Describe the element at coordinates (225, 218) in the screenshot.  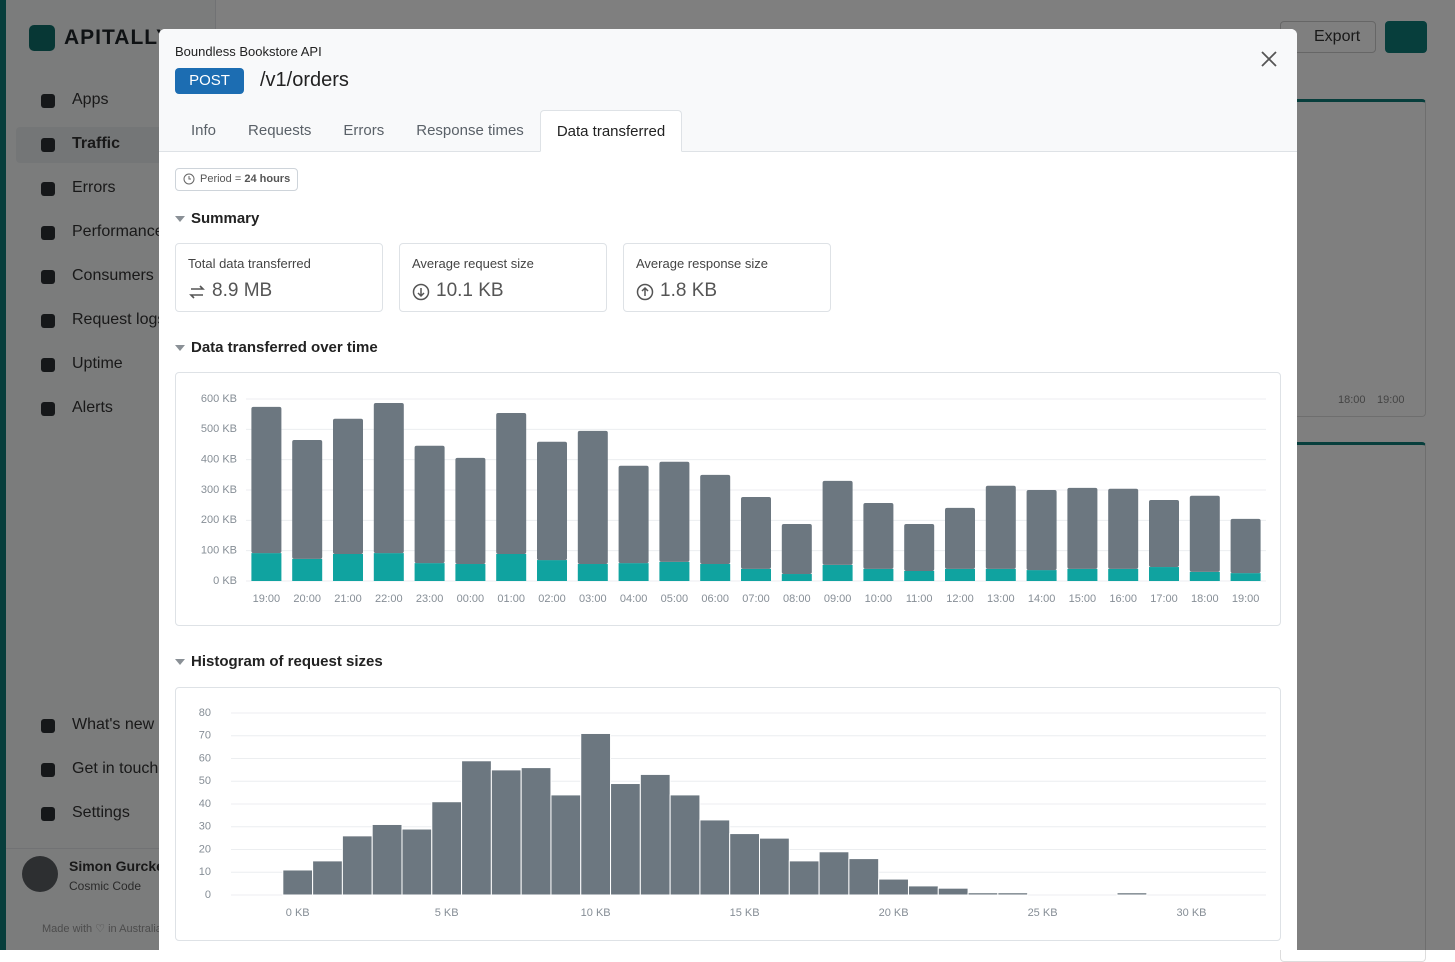
I see `summary-title: Summary` at that location.